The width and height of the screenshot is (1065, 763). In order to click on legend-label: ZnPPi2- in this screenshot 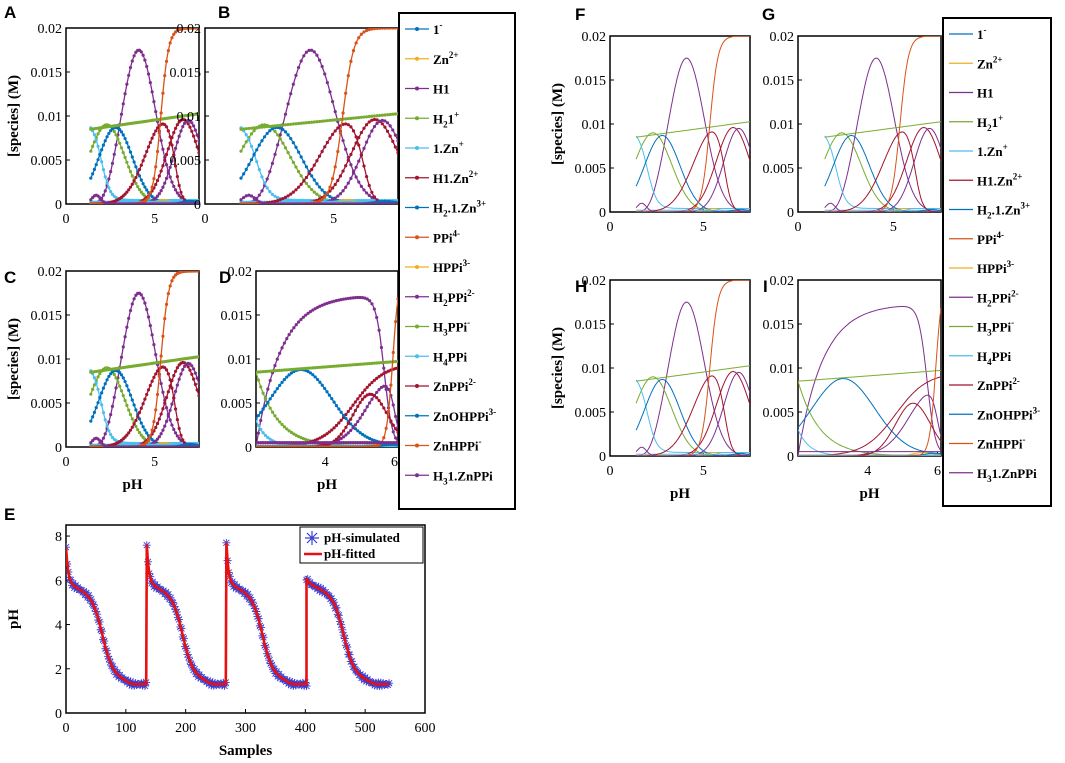, I will do `click(998, 384)`.